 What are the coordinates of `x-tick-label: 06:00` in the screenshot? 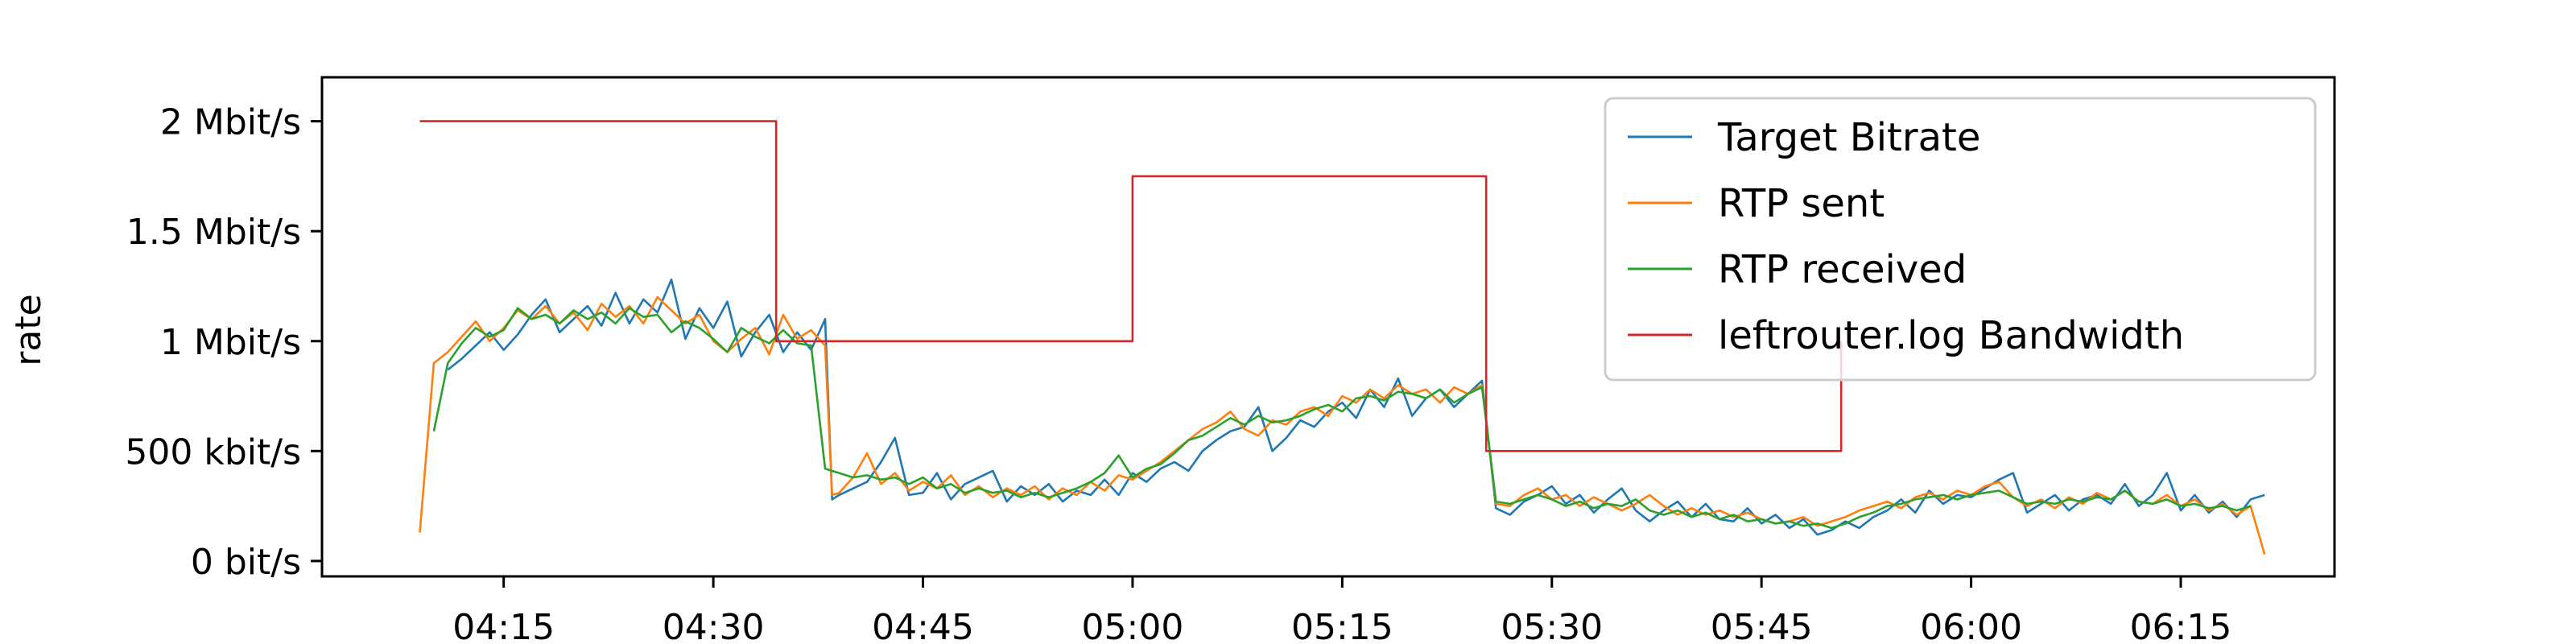 It's located at (1971, 625).